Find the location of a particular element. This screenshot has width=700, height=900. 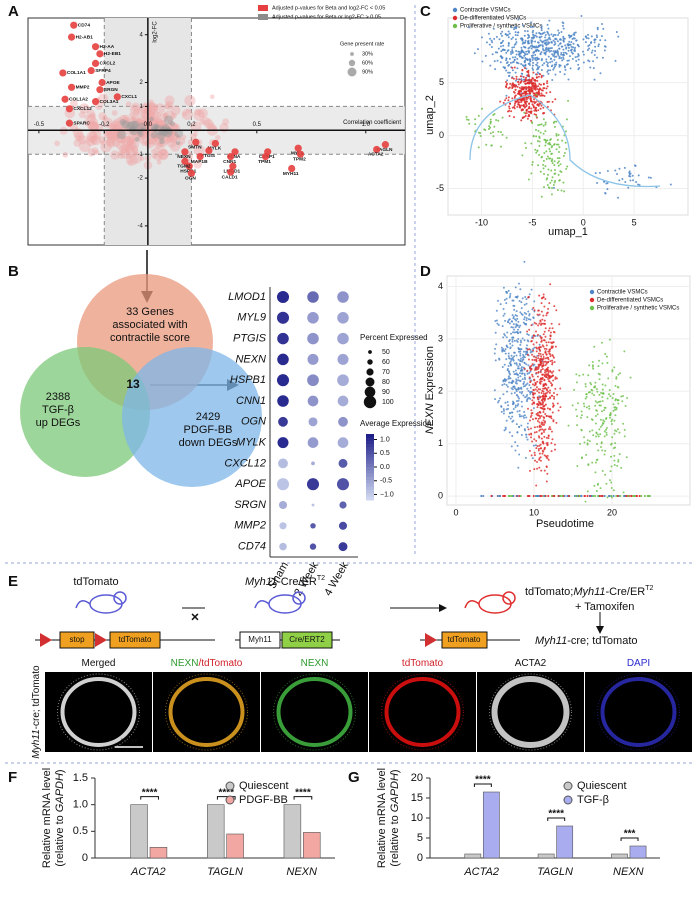

color-bar-step is located at coordinates (370, 442).